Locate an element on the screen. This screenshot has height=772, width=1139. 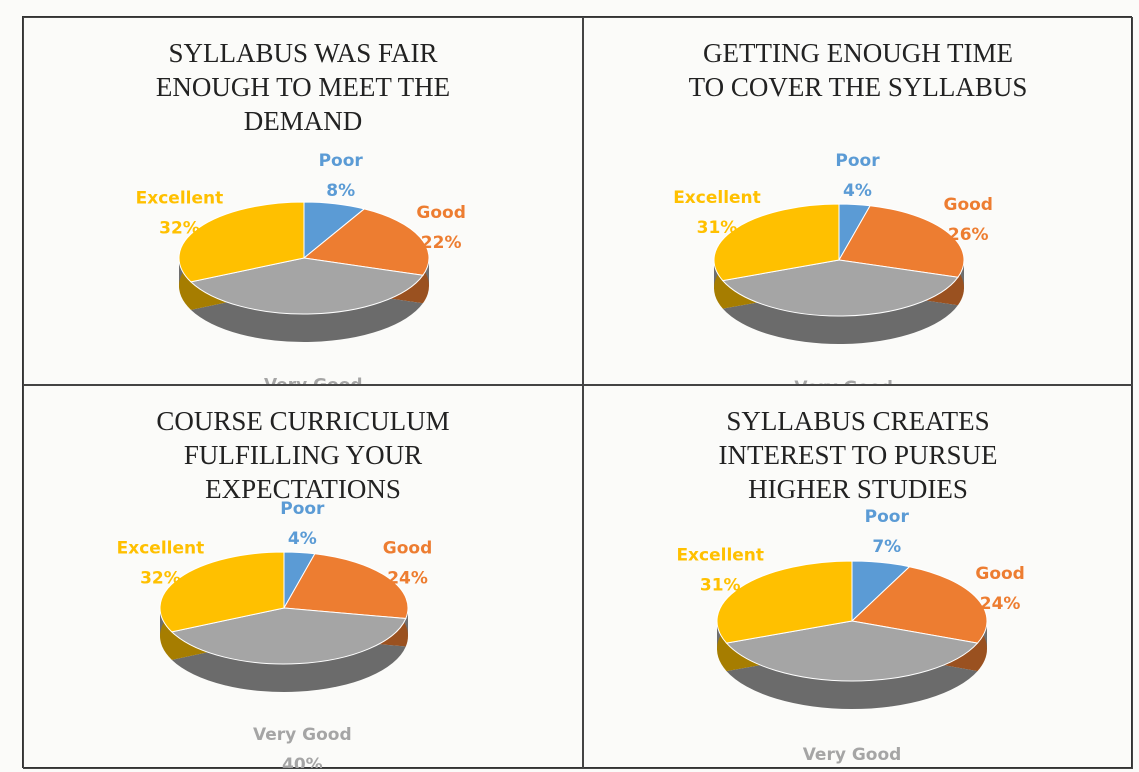
value-label: 7% is located at coordinates (886, 547).